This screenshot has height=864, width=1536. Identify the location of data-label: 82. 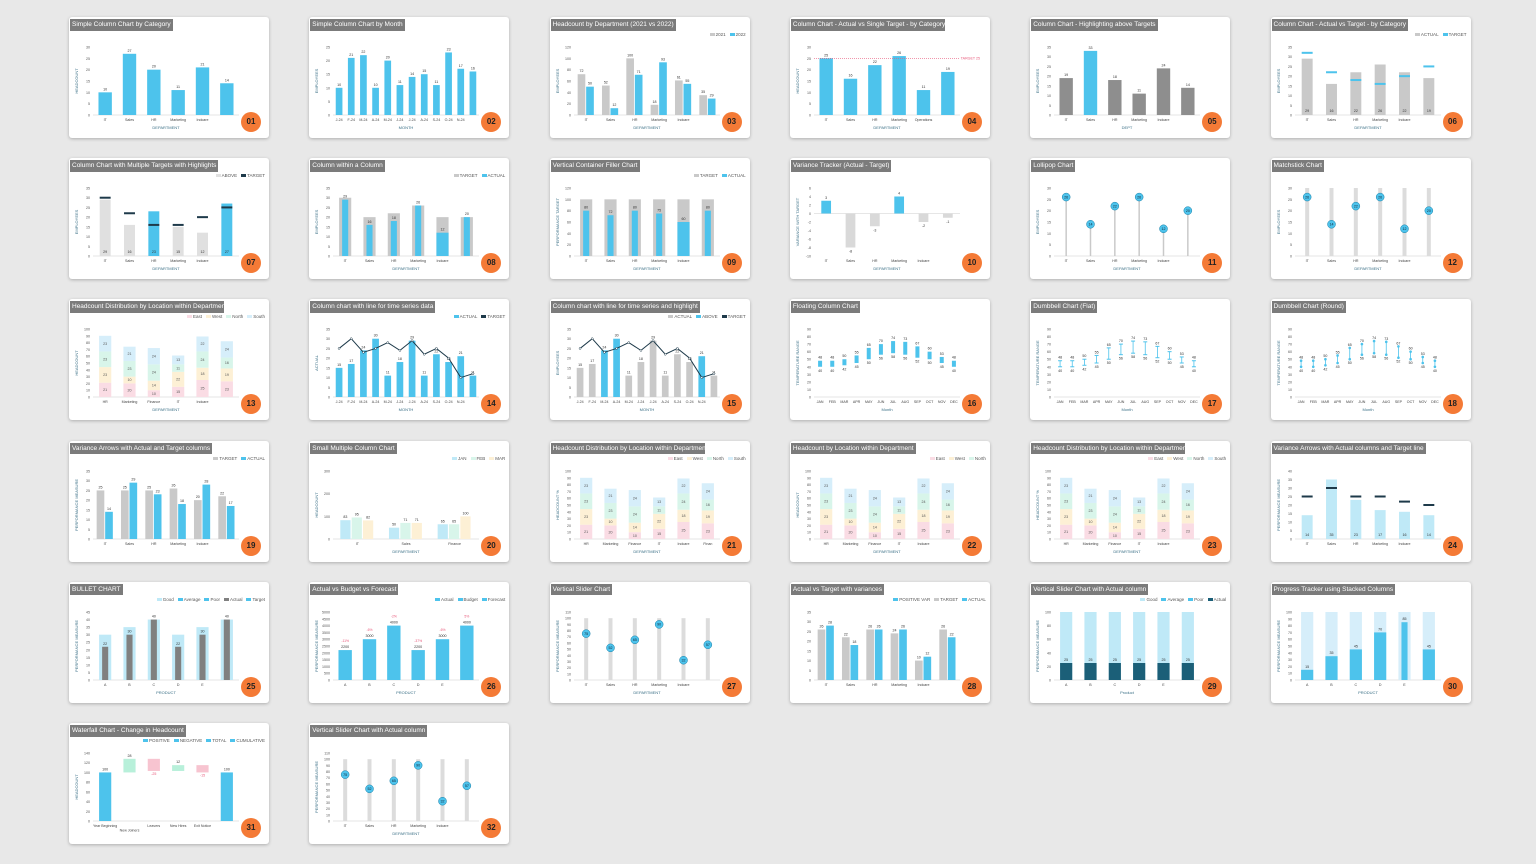
(368, 517).